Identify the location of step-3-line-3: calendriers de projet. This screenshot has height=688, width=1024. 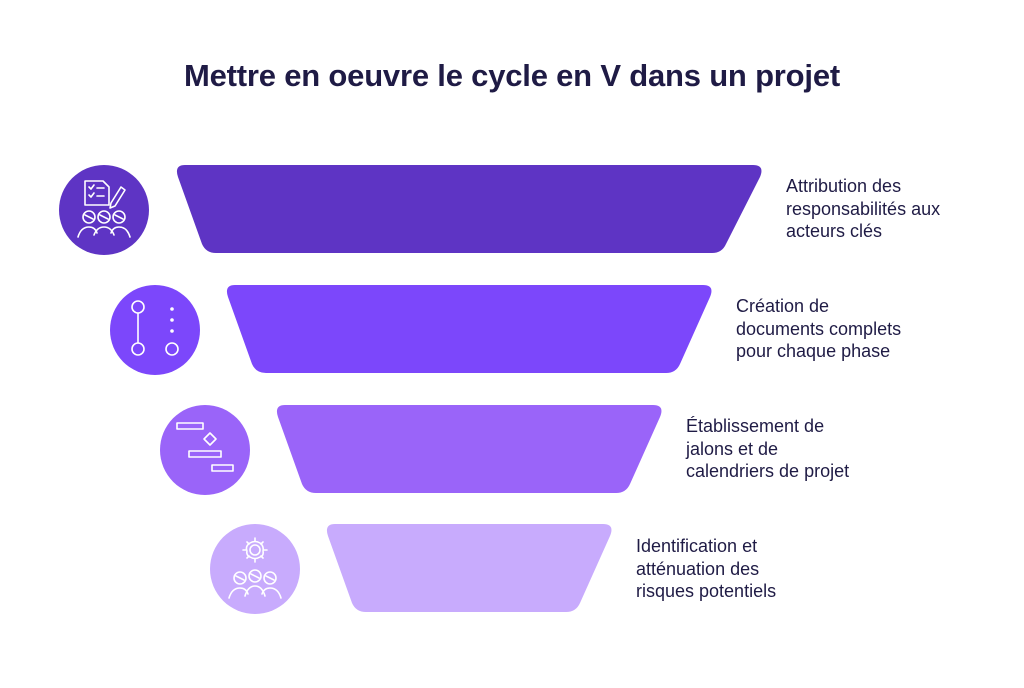
(816, 471).